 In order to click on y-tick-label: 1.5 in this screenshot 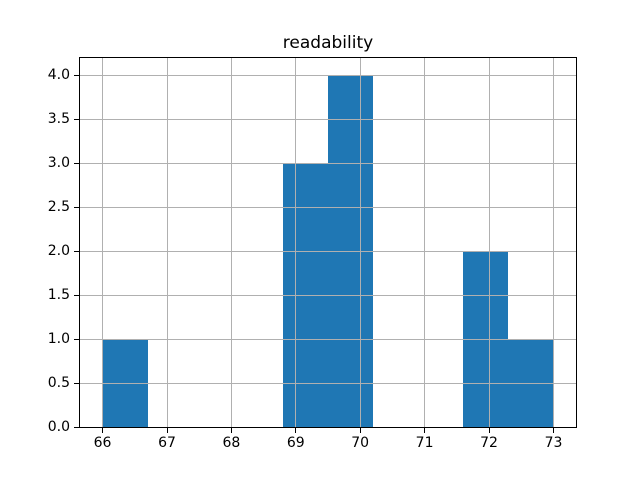, I will do `click(58, 295)`.